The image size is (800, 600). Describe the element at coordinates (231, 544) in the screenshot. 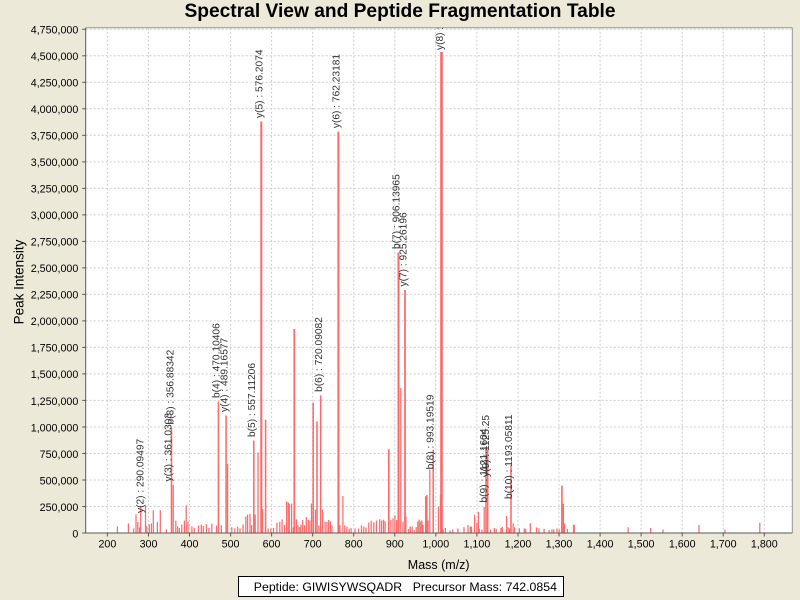

I see `svg-text: 500` at that location.